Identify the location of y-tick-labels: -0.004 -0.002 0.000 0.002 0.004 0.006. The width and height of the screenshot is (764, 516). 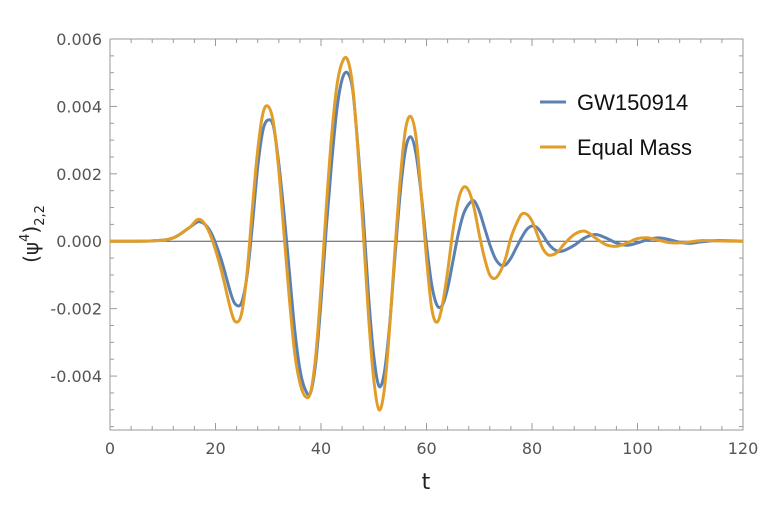
(76, 208).